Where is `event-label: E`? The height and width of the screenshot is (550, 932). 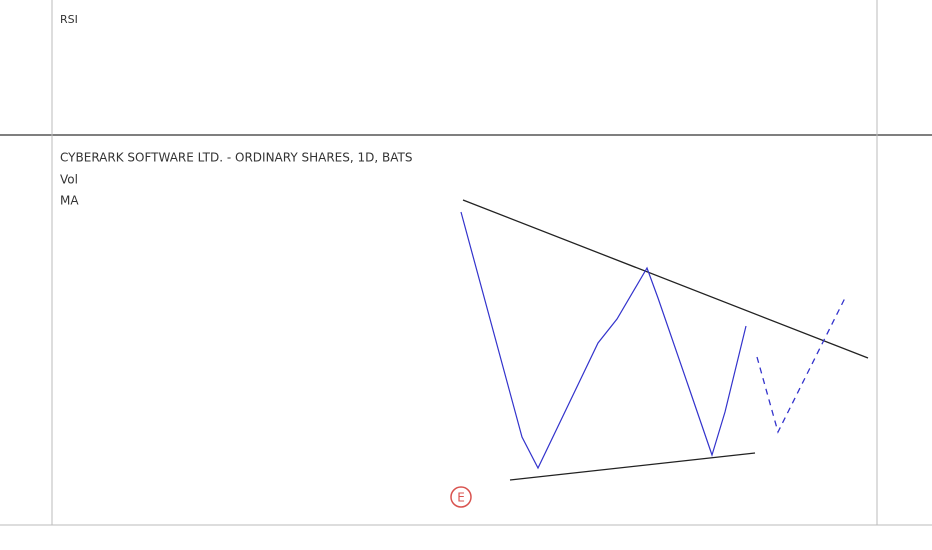 event-label: E is located at coordinates (461, 498).